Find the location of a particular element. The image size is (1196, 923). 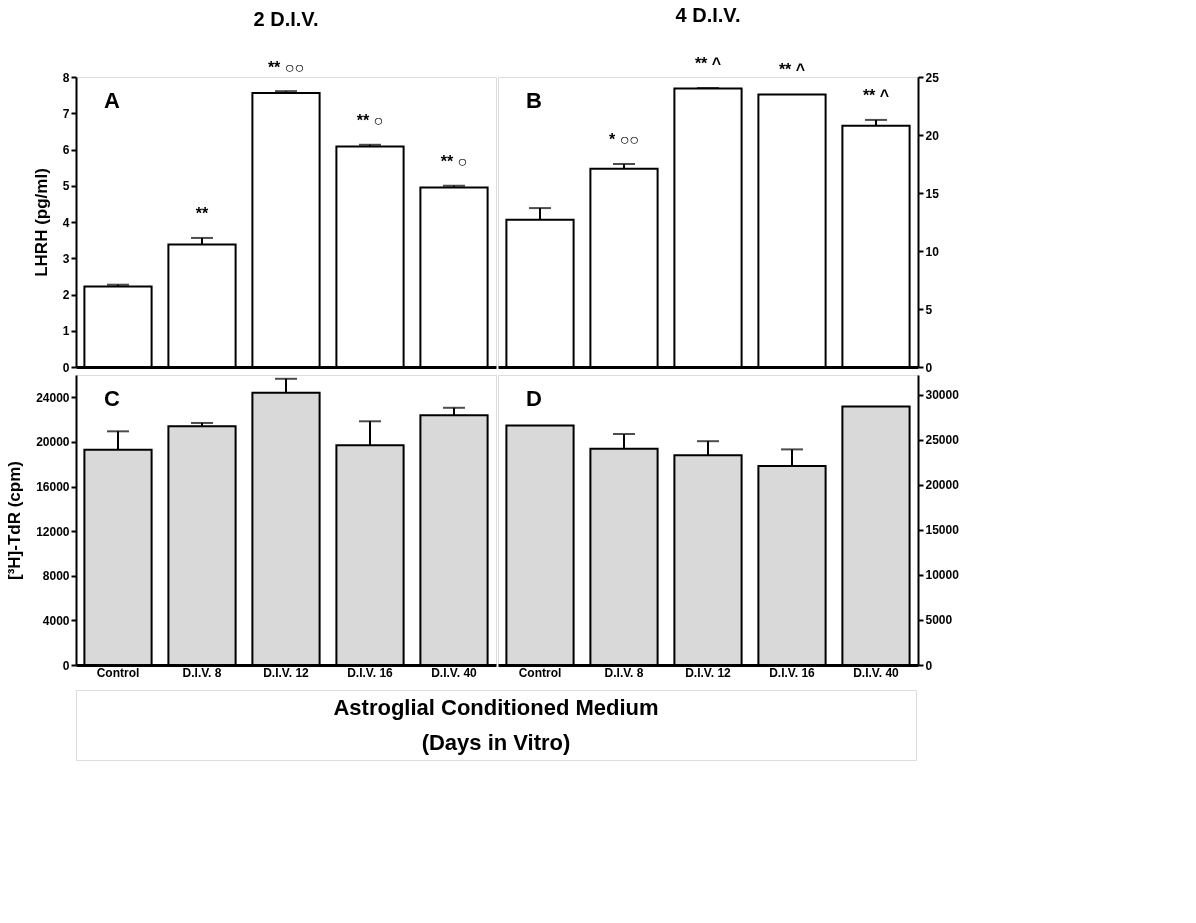

y-tick-label: 1 is located at coordinates (66, 331).